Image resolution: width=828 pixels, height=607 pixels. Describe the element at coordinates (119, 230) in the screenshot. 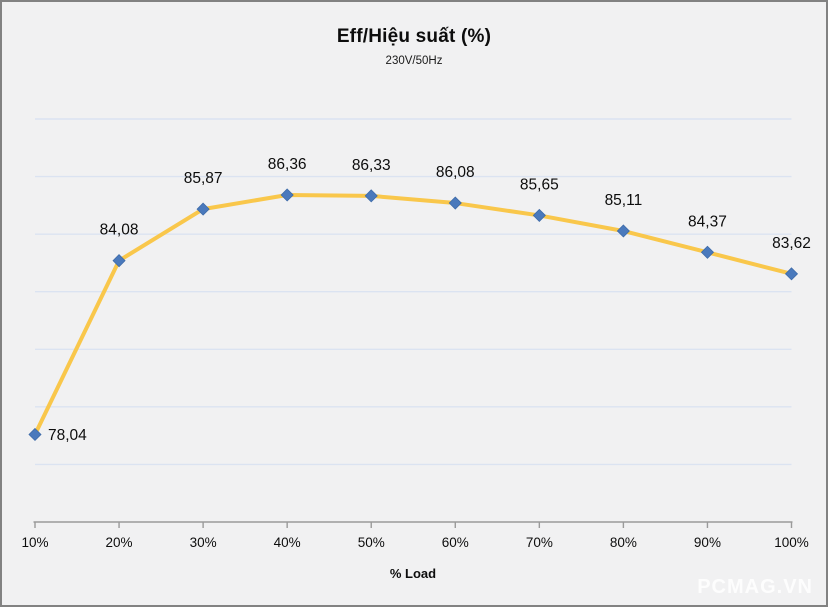

I see `data-point-label: 84,08` at that location.